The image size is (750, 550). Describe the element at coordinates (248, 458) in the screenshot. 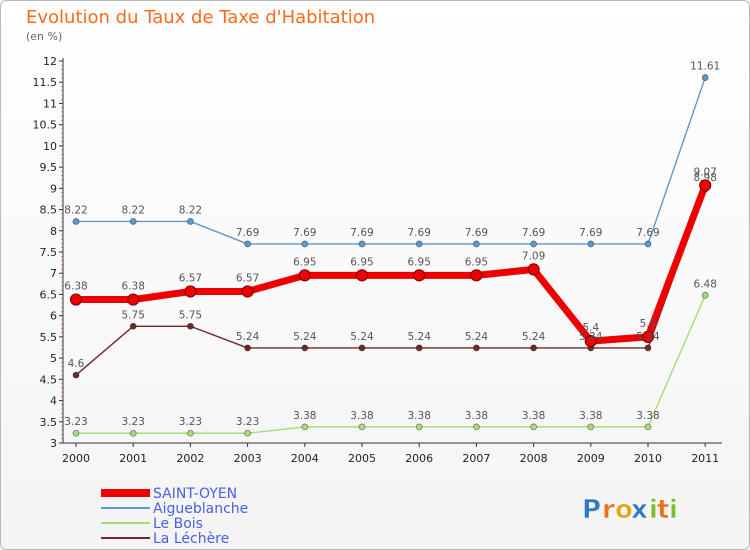

I see `x-tick-label: 2003` at that location.